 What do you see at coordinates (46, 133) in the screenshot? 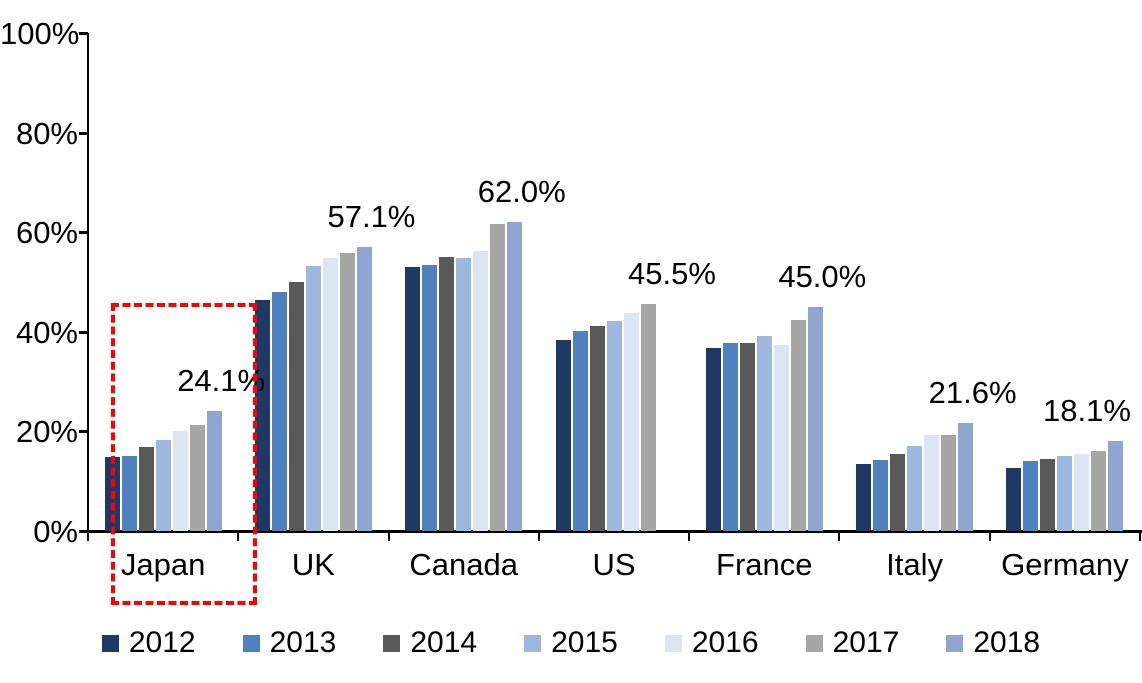
I see `y-tick-label: 80%` at bounding box center [46, 133].